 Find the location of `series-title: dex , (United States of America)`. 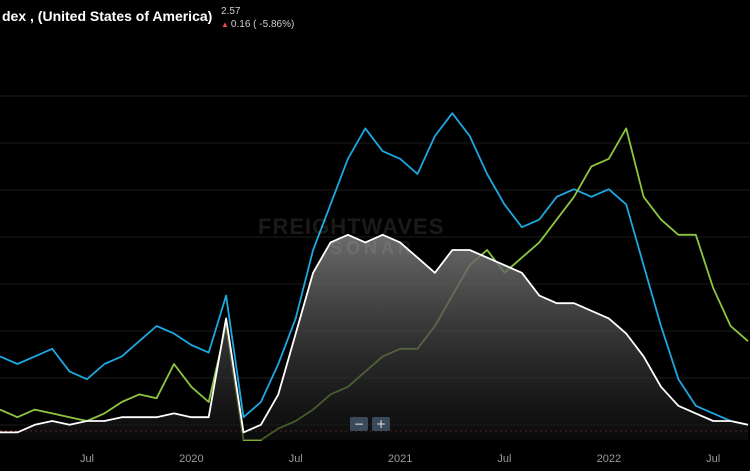

series-title: dex , (United States of America) is located at coordinates (107, 16).